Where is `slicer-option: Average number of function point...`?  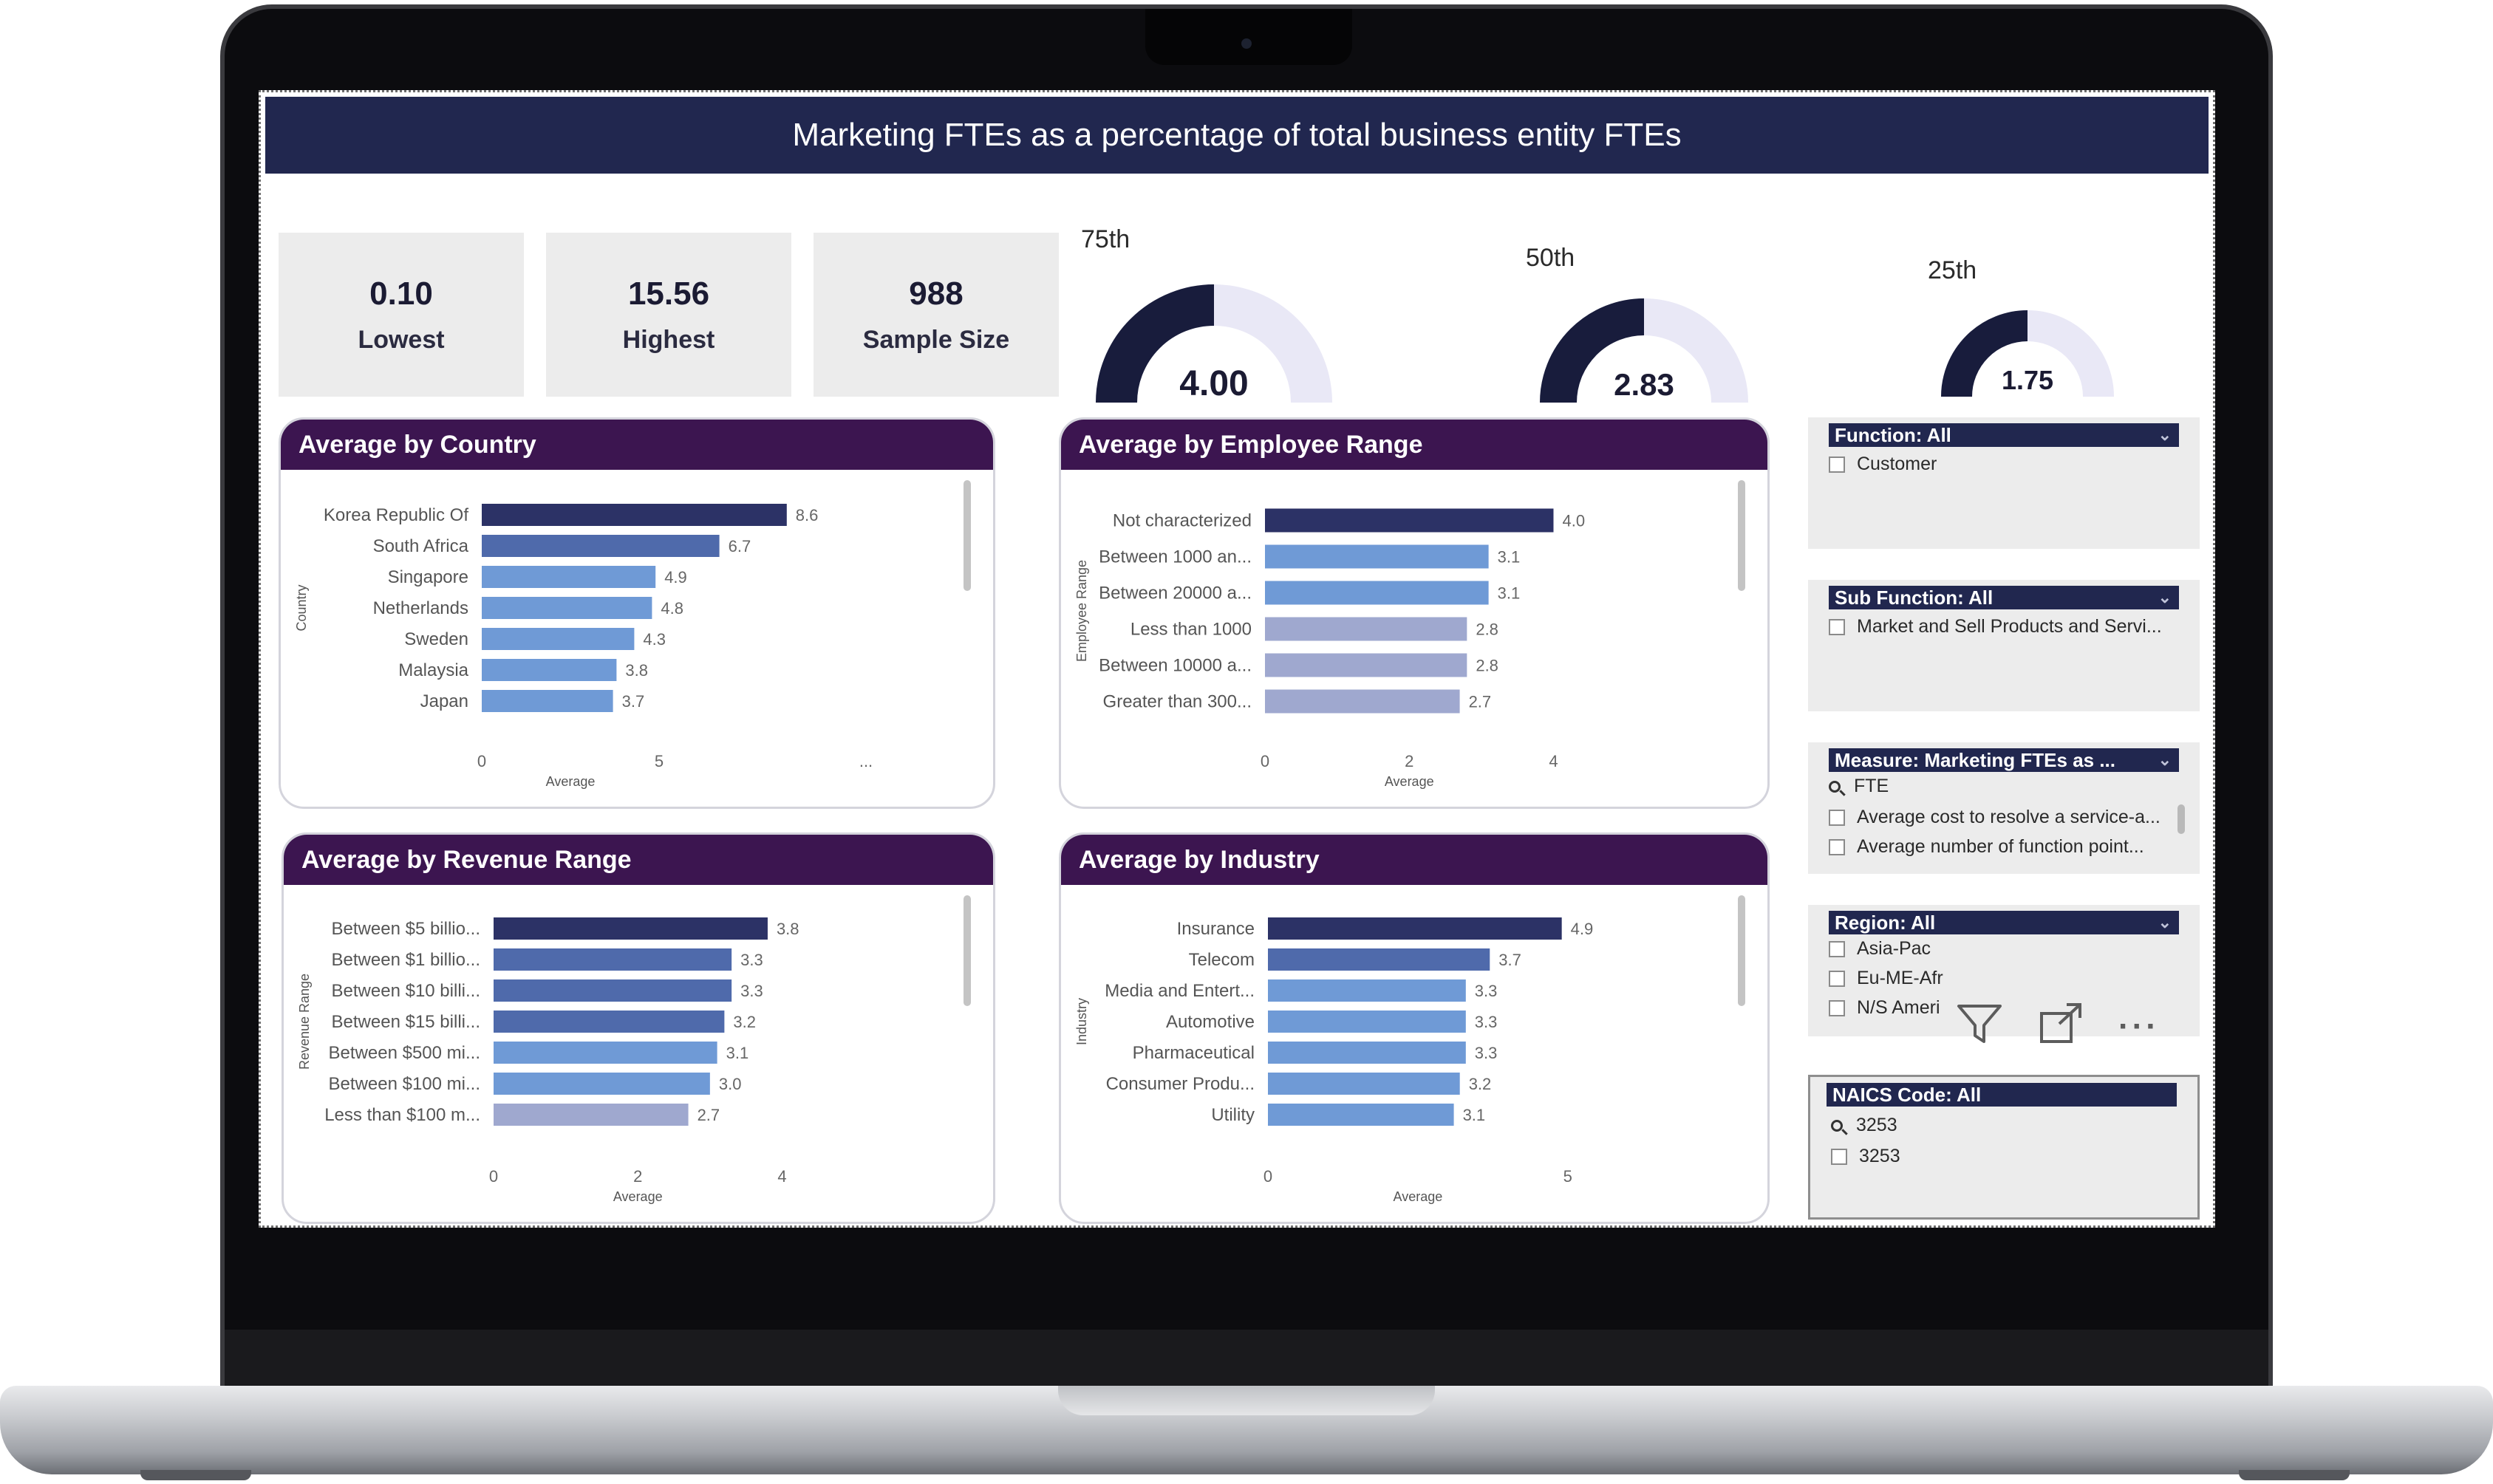 slicer-option: Average number of function point... is located at coordinates (1986, 847).